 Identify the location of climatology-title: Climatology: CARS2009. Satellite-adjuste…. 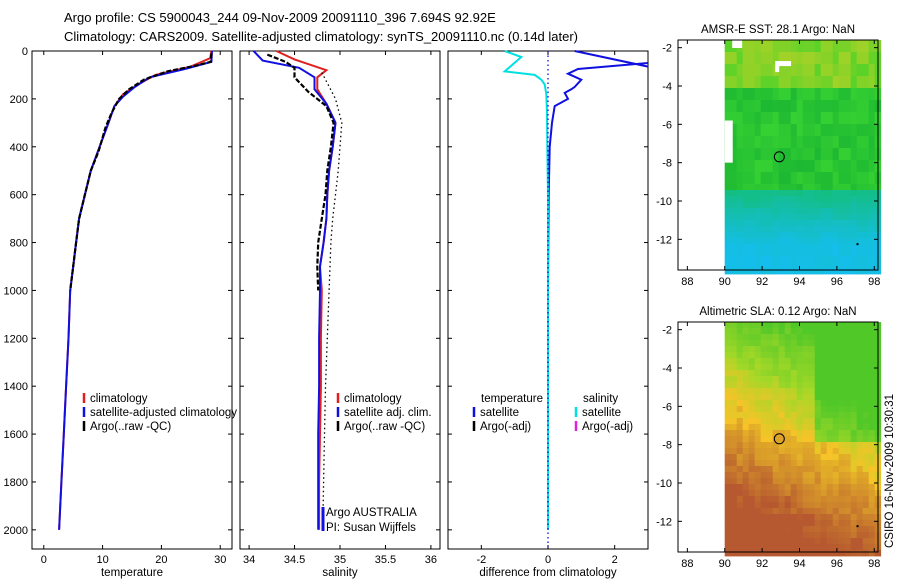
(321, 36).